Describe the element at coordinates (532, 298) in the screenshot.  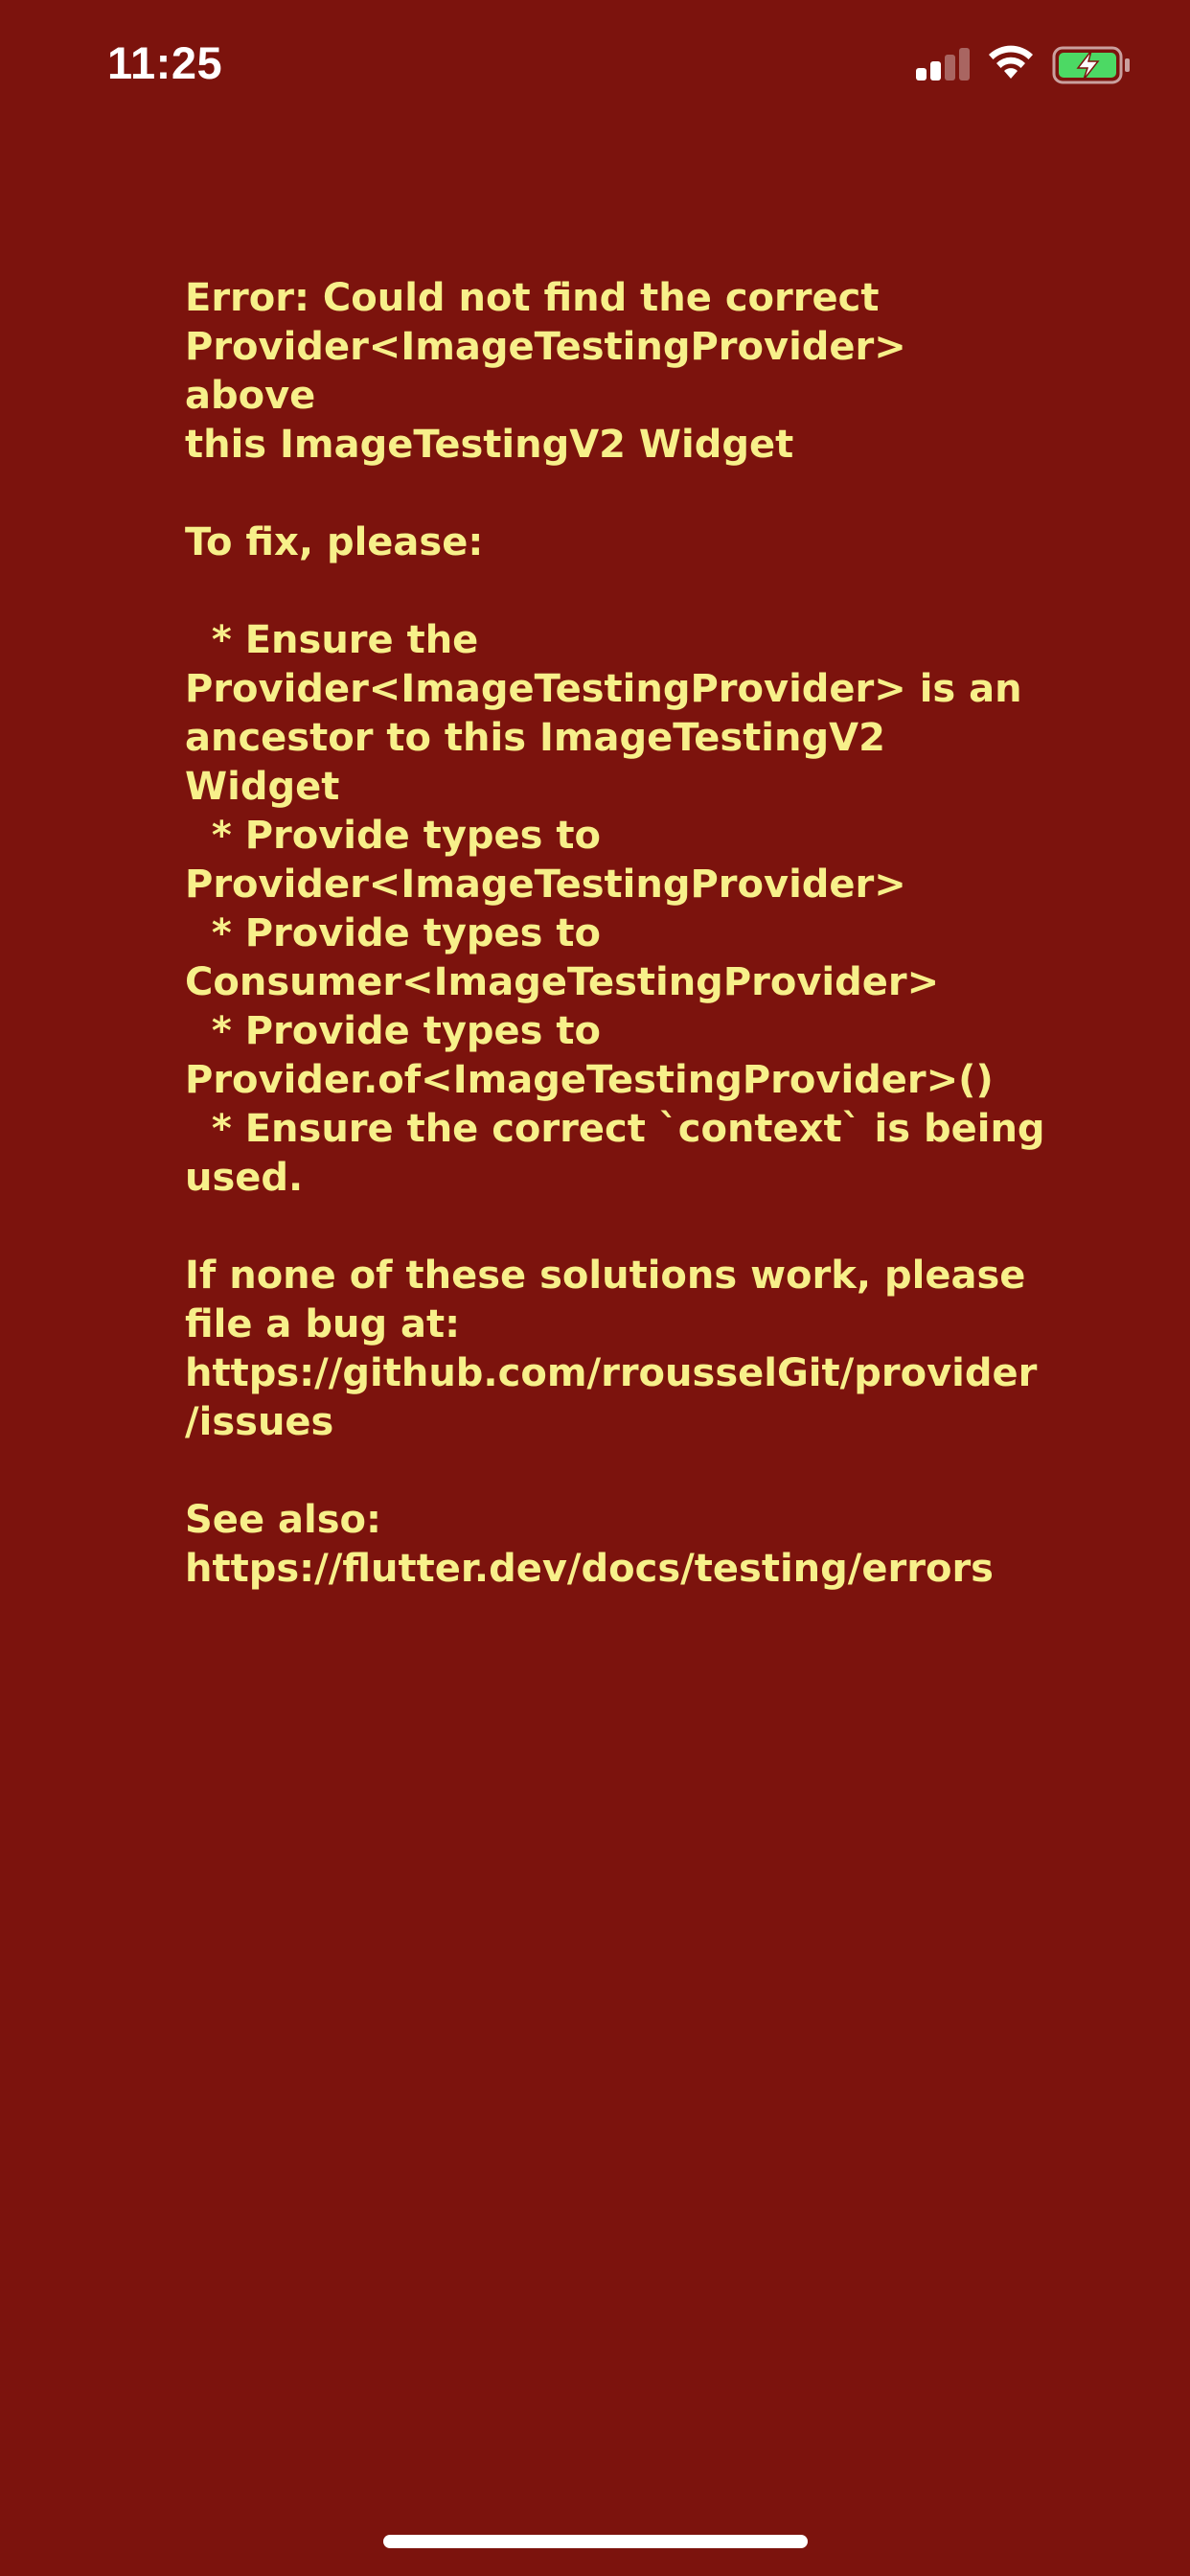
I see `error-line: Error: Could not find the correct` at that location.